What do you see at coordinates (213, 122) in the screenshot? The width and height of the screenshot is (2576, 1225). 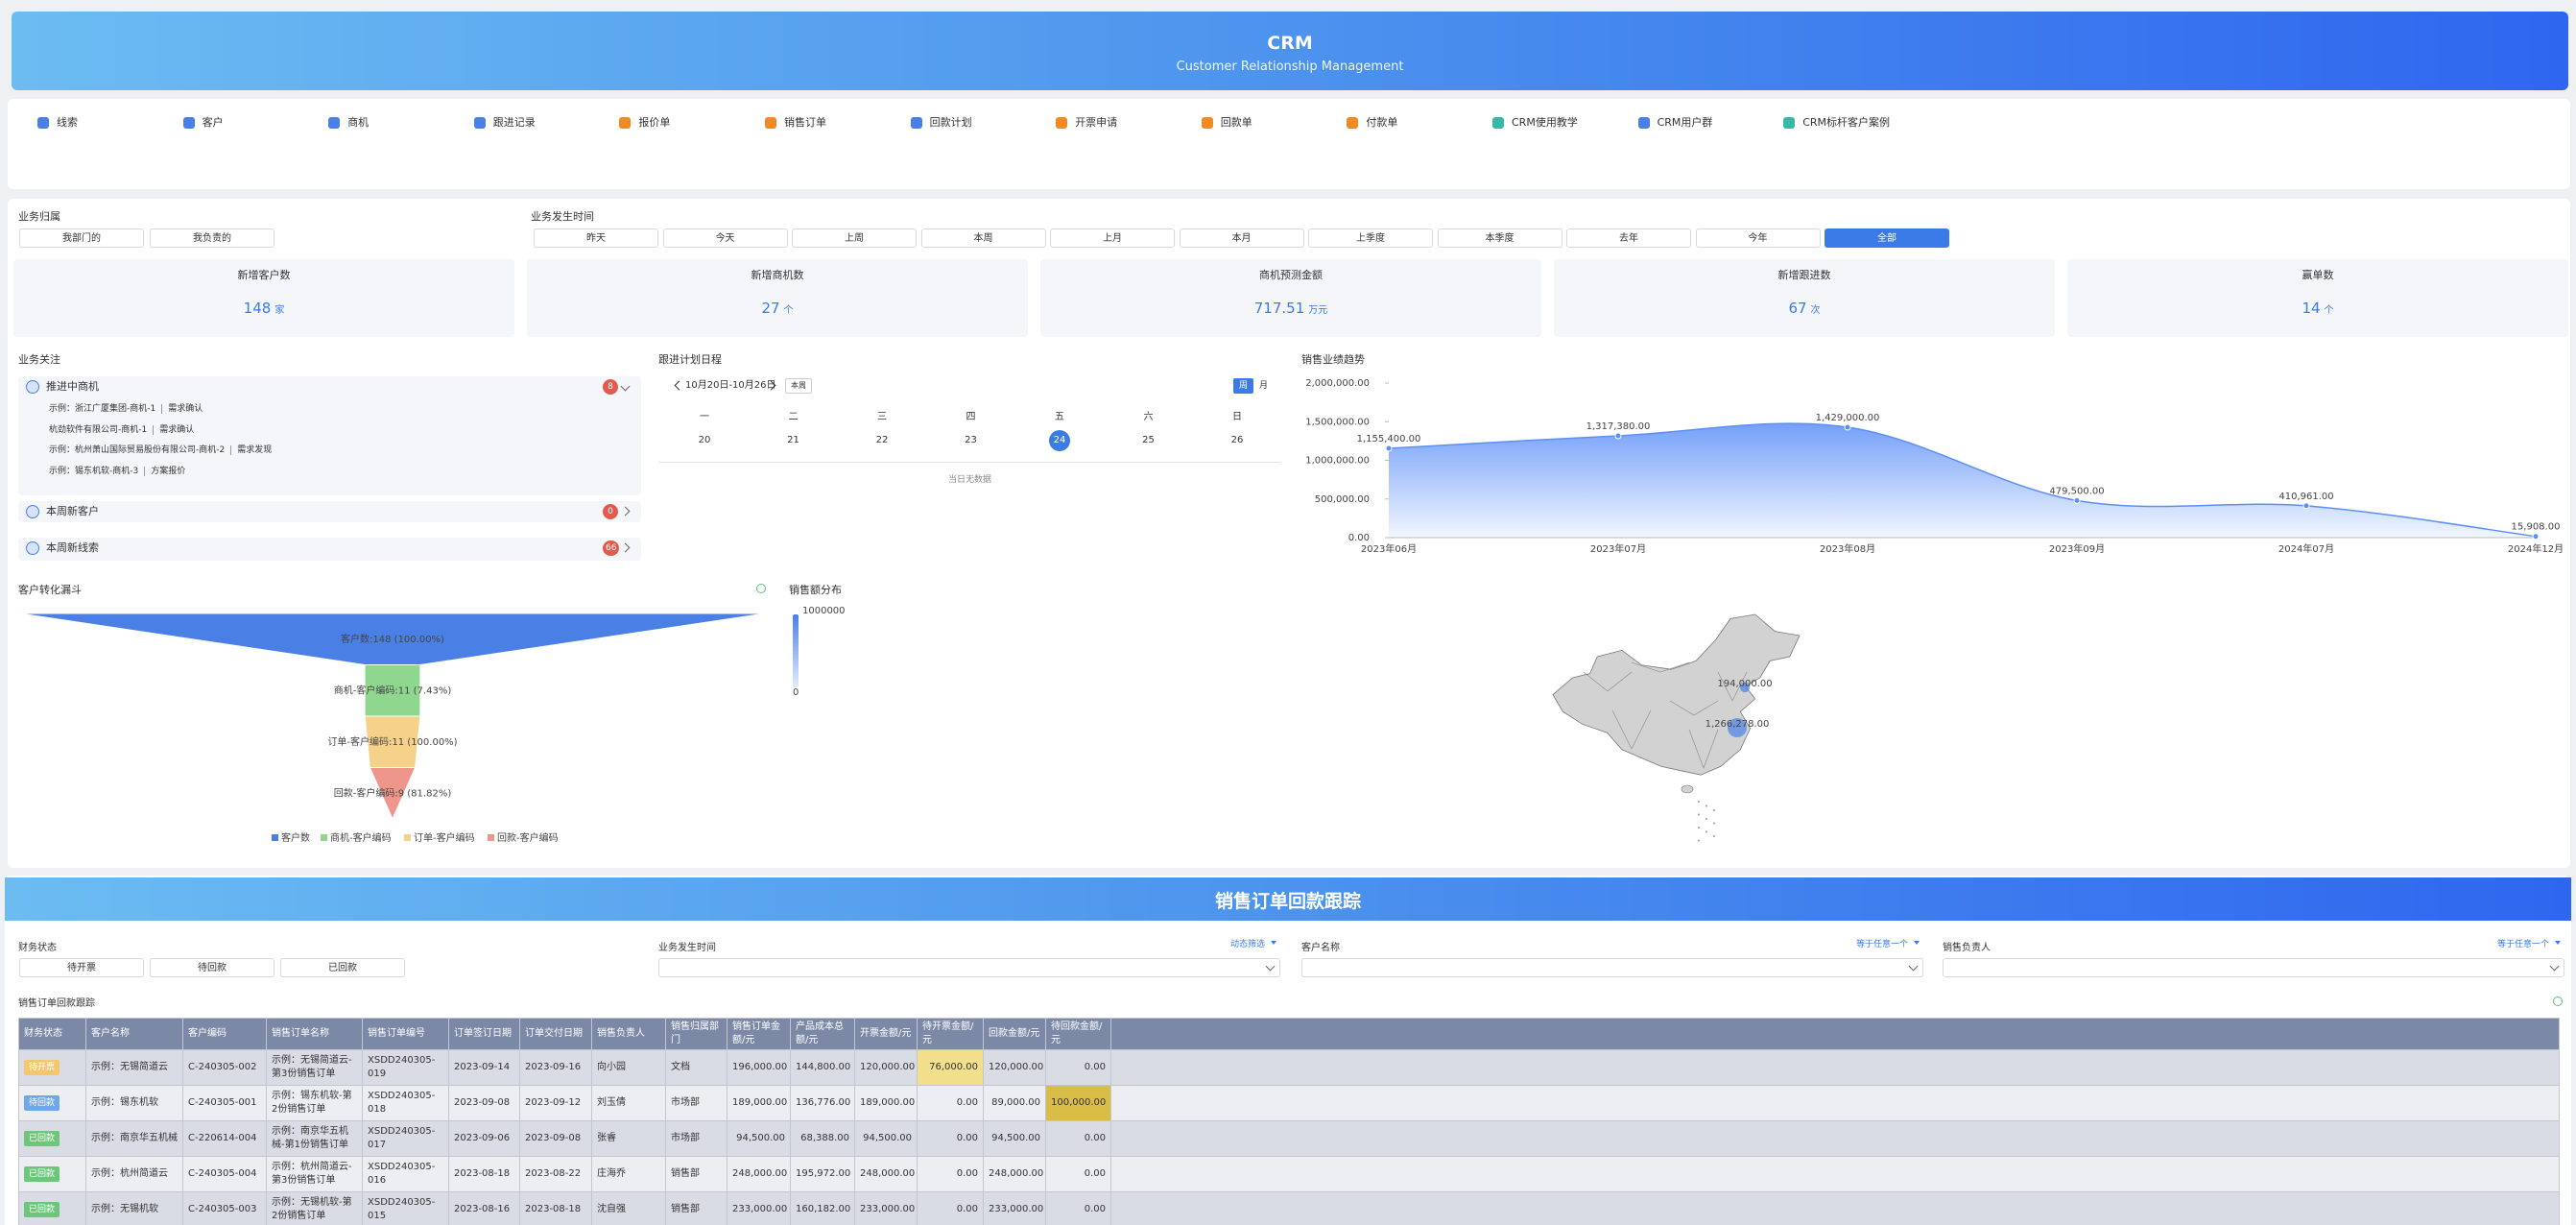 I see `nav-item: 客户` at bounding box center [213, 122].